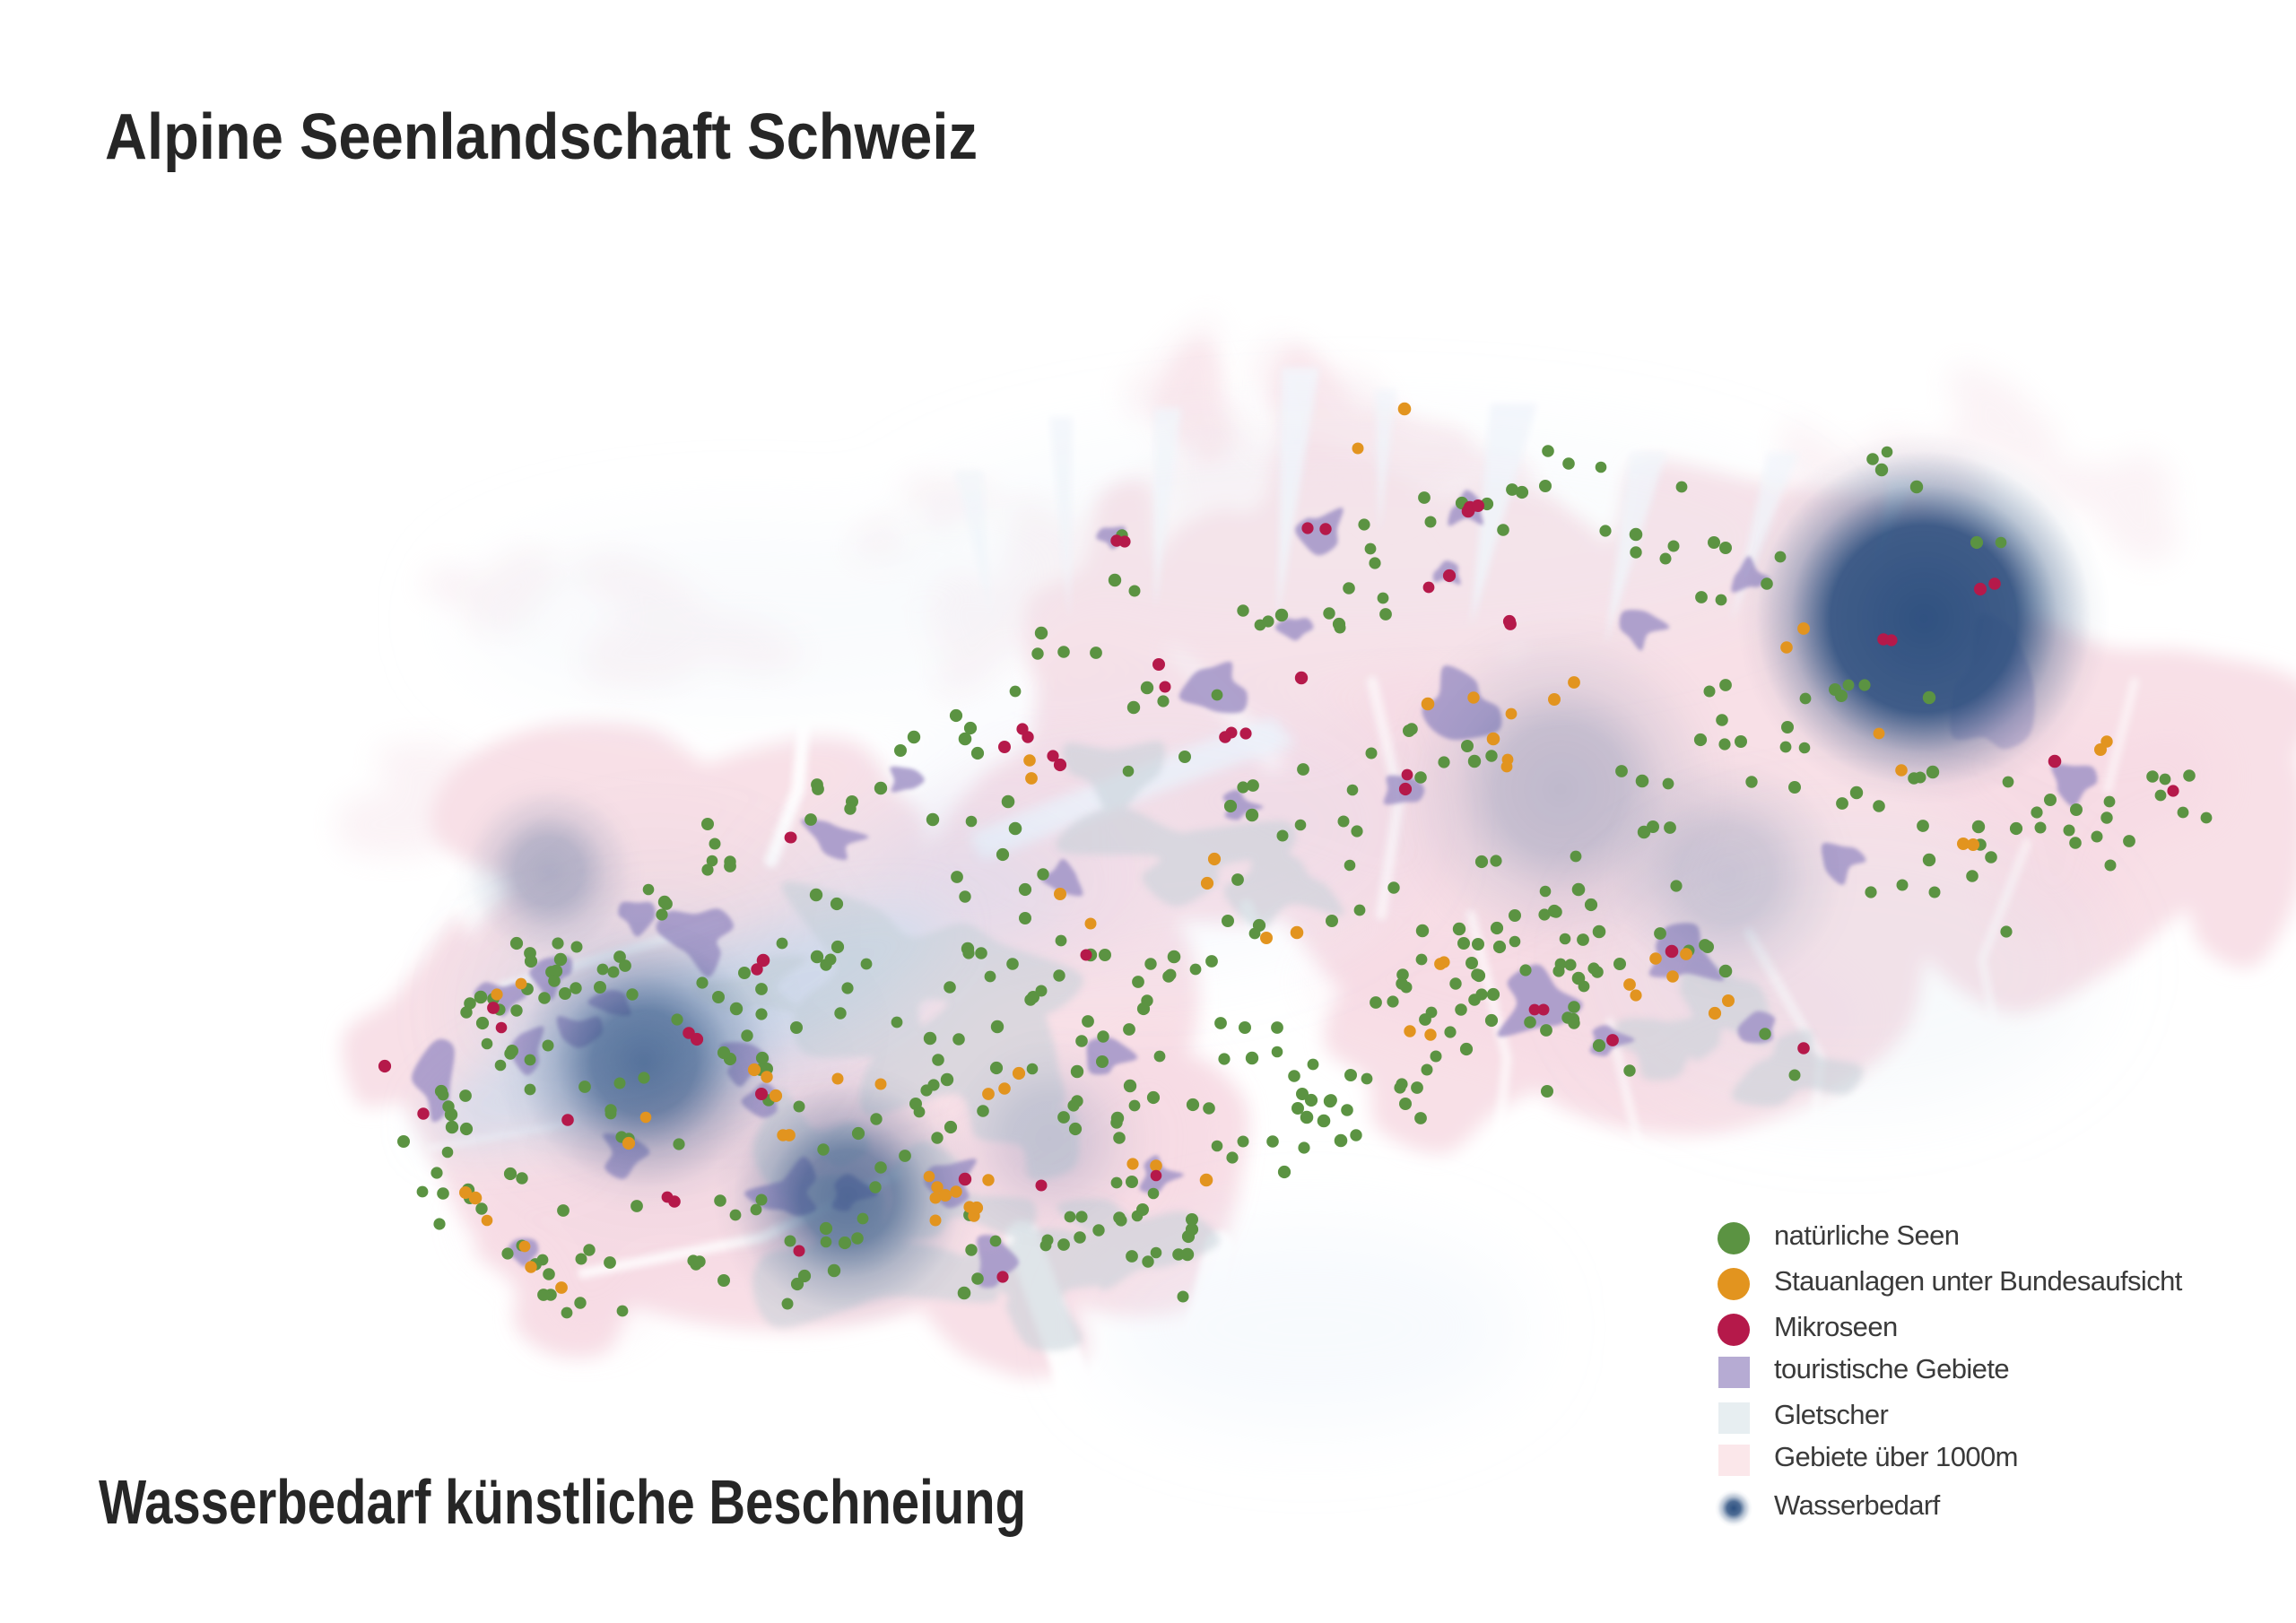 The width and height of the screenshot is (2296, 1623). I want to click on svg-text: Mikroseen, so click(1836, 1326).